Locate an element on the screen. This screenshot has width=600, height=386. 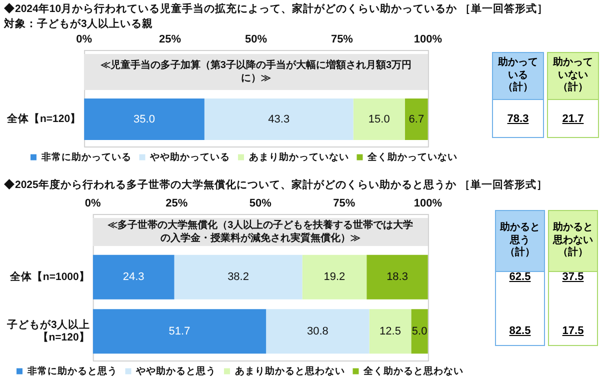
caption-panel: ≪多子世帯の大学無償化（3人以上の子どもを扶養する世帯では大学の入学金・授業料が減免され実質無償化）≫ is located at coordinates (260, 232).